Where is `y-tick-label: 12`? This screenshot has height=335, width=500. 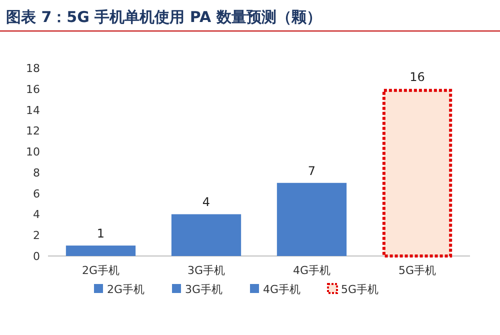
y-tick-label: 12 is located at coordinates (33, 131).